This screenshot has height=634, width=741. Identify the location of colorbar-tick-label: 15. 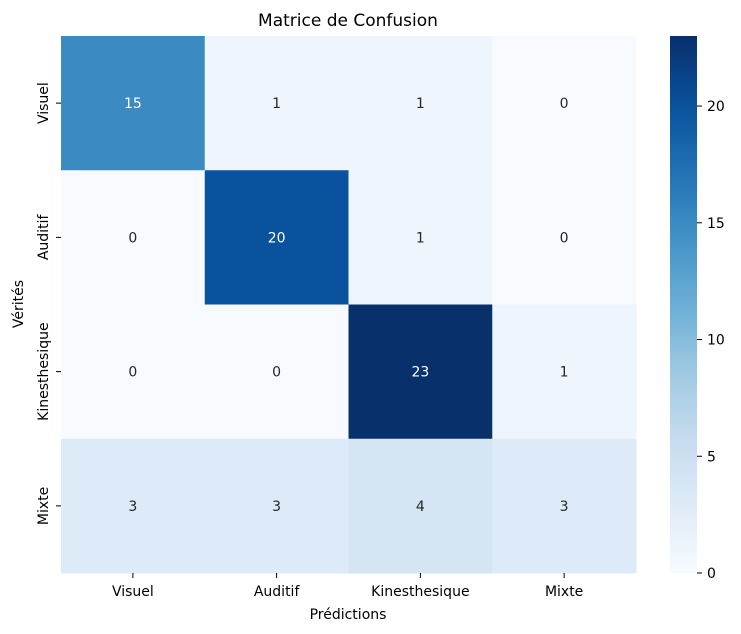
(716, 224).